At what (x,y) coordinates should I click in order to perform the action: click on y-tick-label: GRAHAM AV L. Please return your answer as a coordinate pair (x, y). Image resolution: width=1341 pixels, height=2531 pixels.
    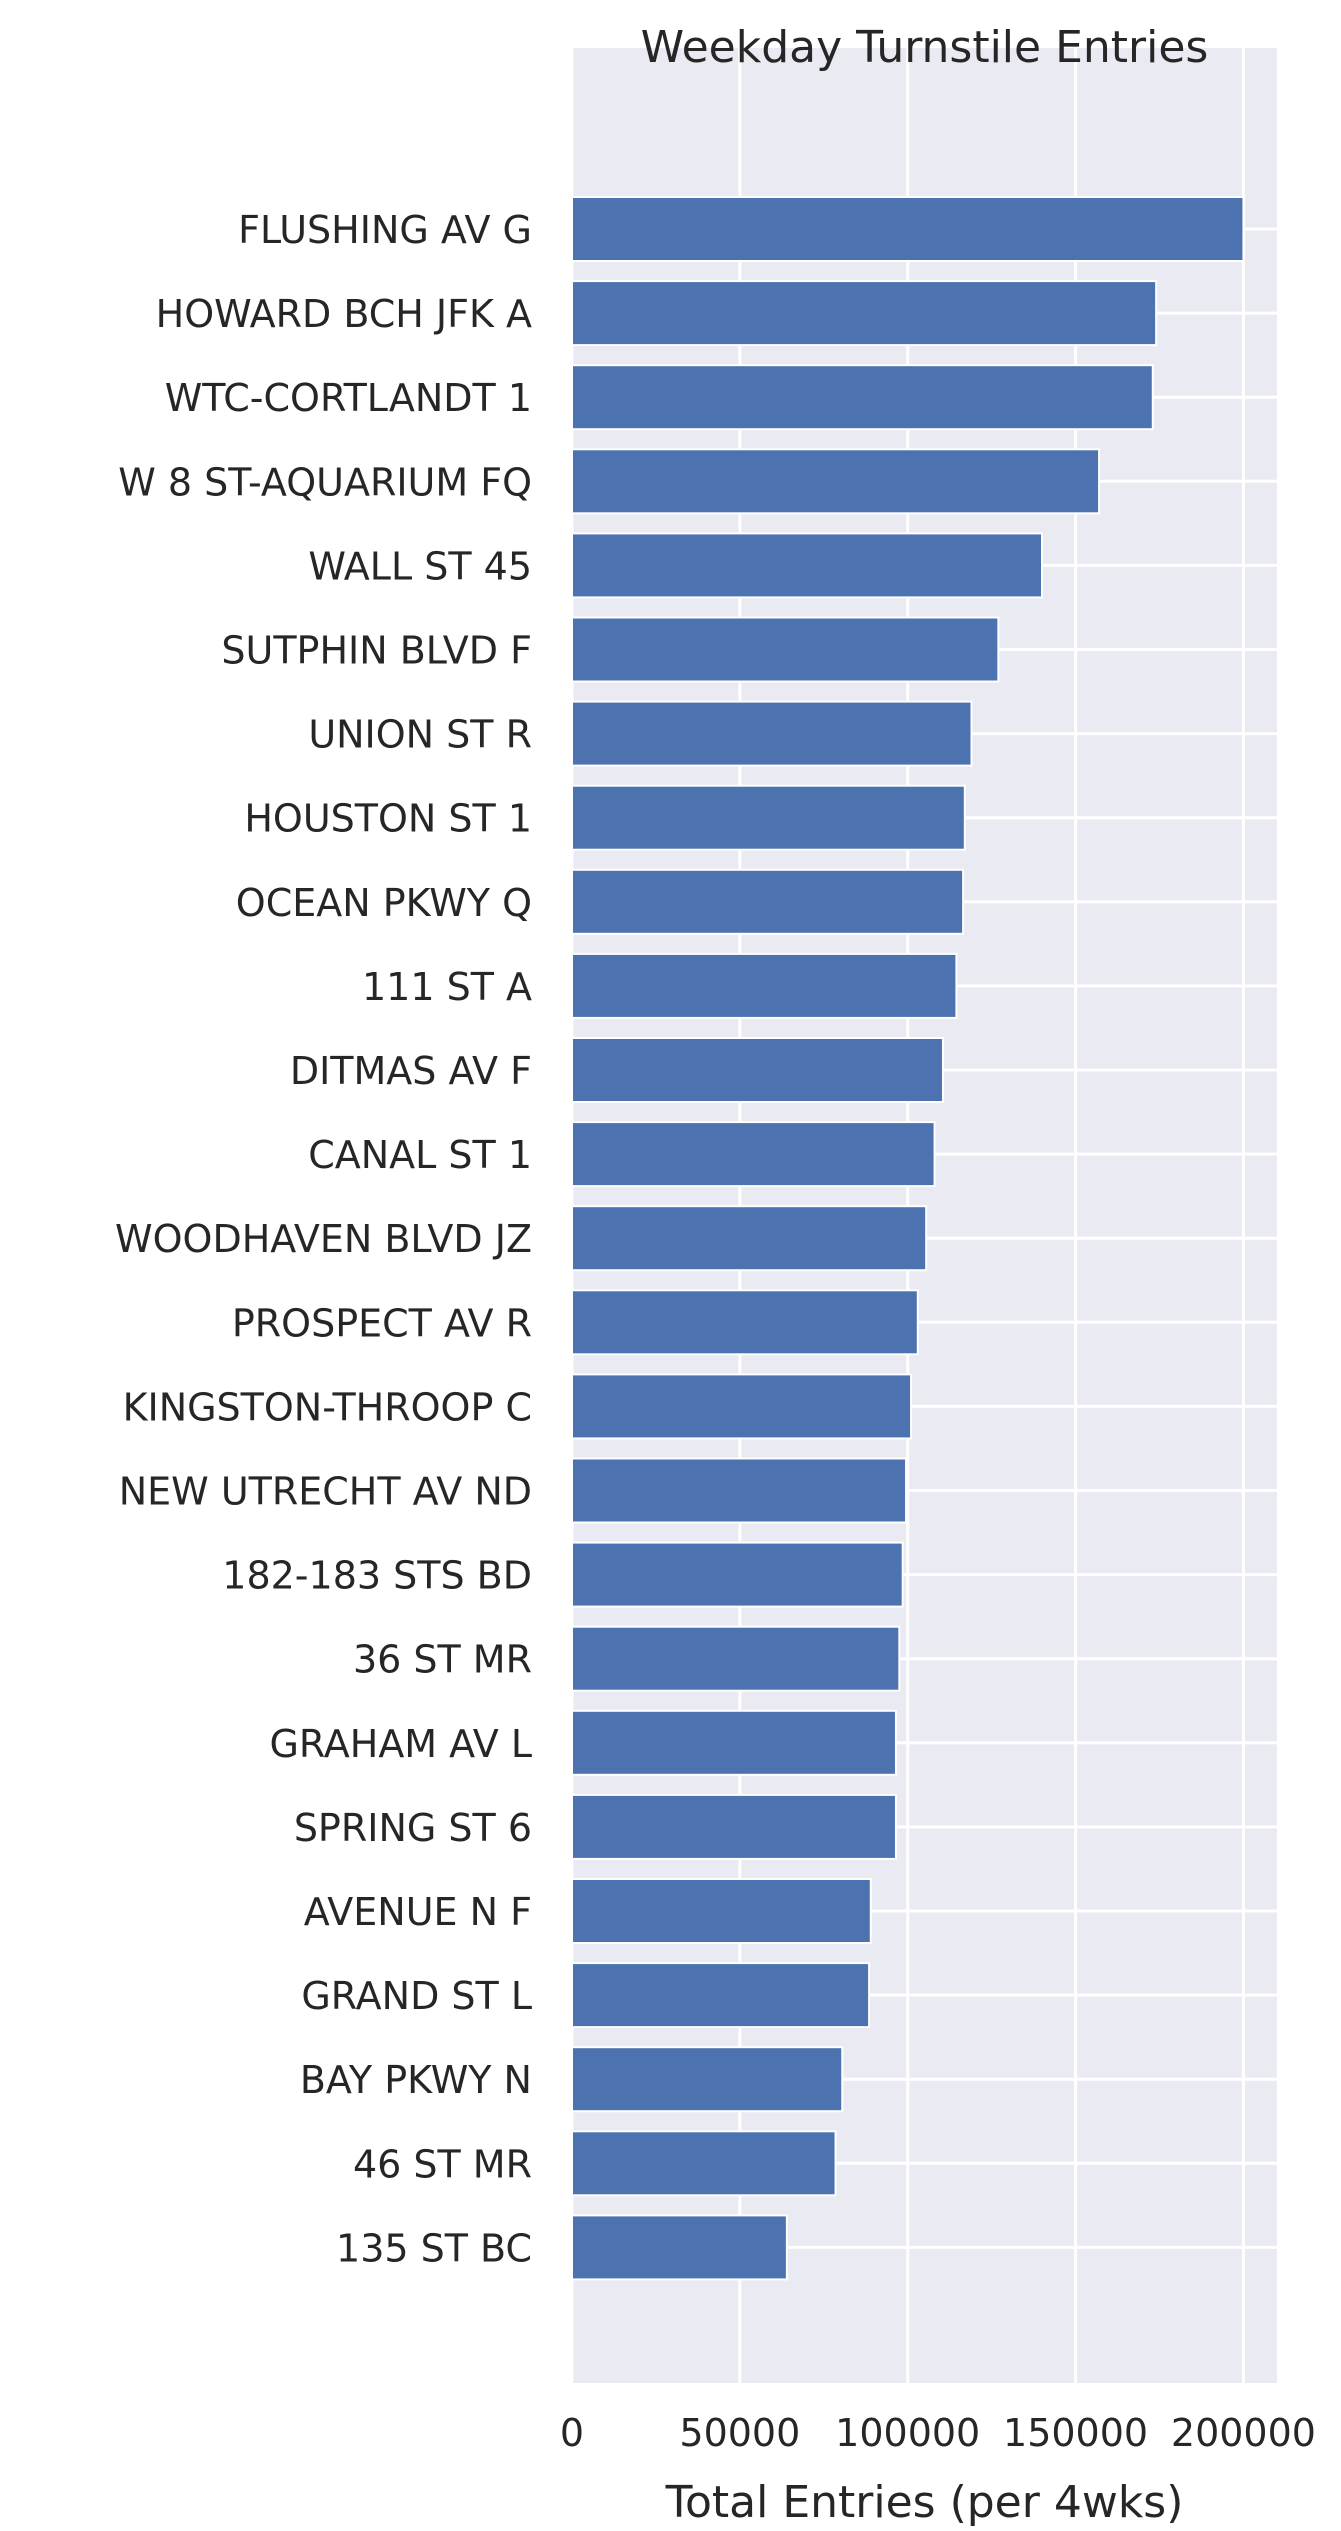
    Looking at the image, I should click on (400, 1744).